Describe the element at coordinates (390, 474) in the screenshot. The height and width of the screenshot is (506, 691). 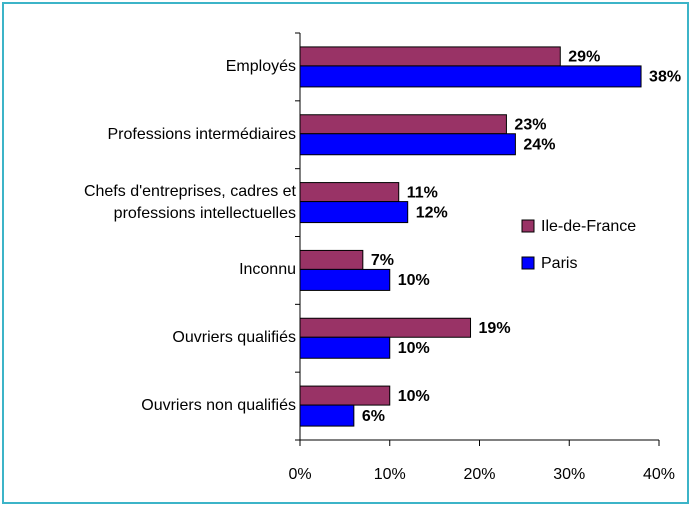
I see `x-tick-label: 10%` at that location.